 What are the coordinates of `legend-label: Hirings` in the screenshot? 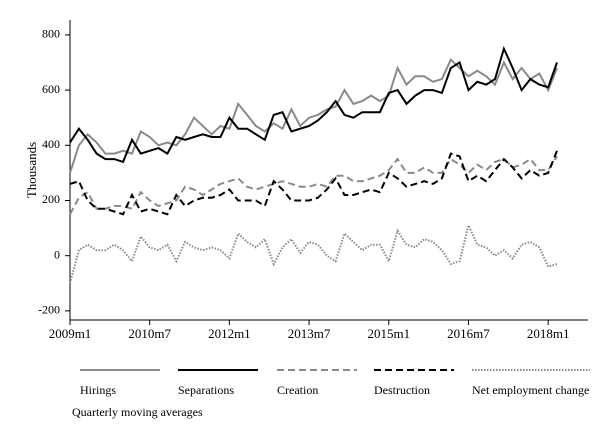 It's located at (98, 390).